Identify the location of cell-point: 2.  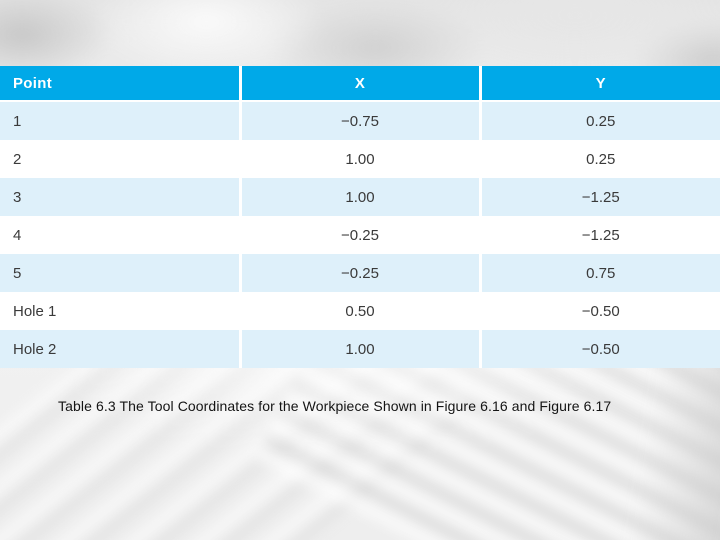
(17, 159).